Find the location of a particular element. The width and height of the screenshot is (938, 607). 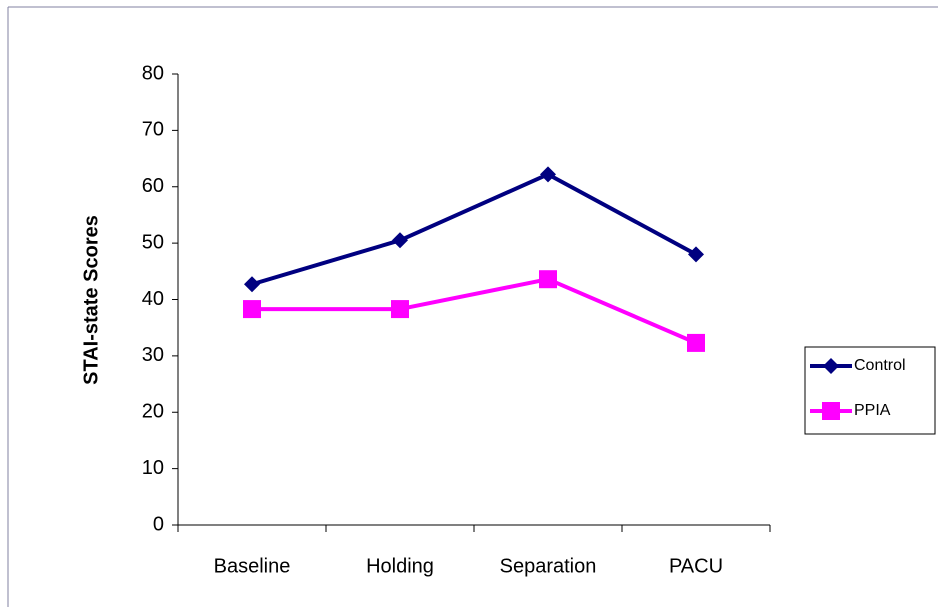

y-tick-label: 70 is located at coordinates (153, 130).